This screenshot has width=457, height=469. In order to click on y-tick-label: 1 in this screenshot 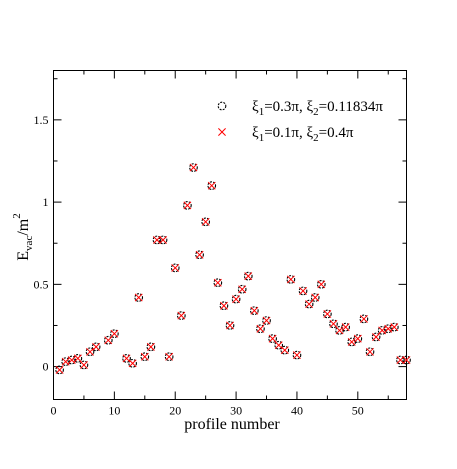, I will do `click(46, 202)`.